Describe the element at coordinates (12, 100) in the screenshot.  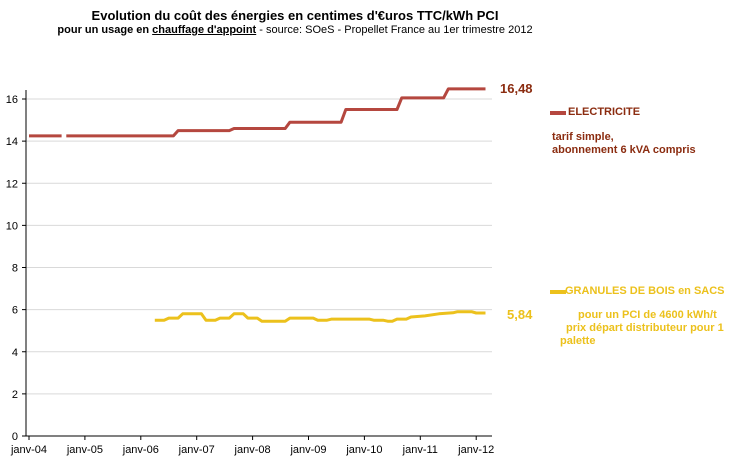
I see `y-tick-label: 16` at that location.